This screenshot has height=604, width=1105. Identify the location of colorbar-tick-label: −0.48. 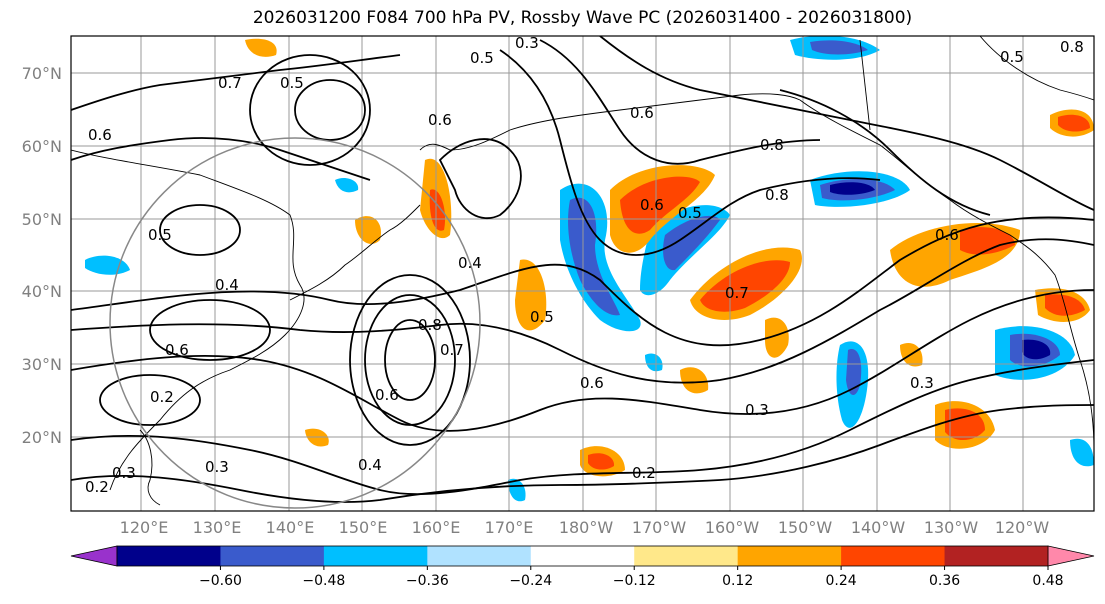
(323, 581).